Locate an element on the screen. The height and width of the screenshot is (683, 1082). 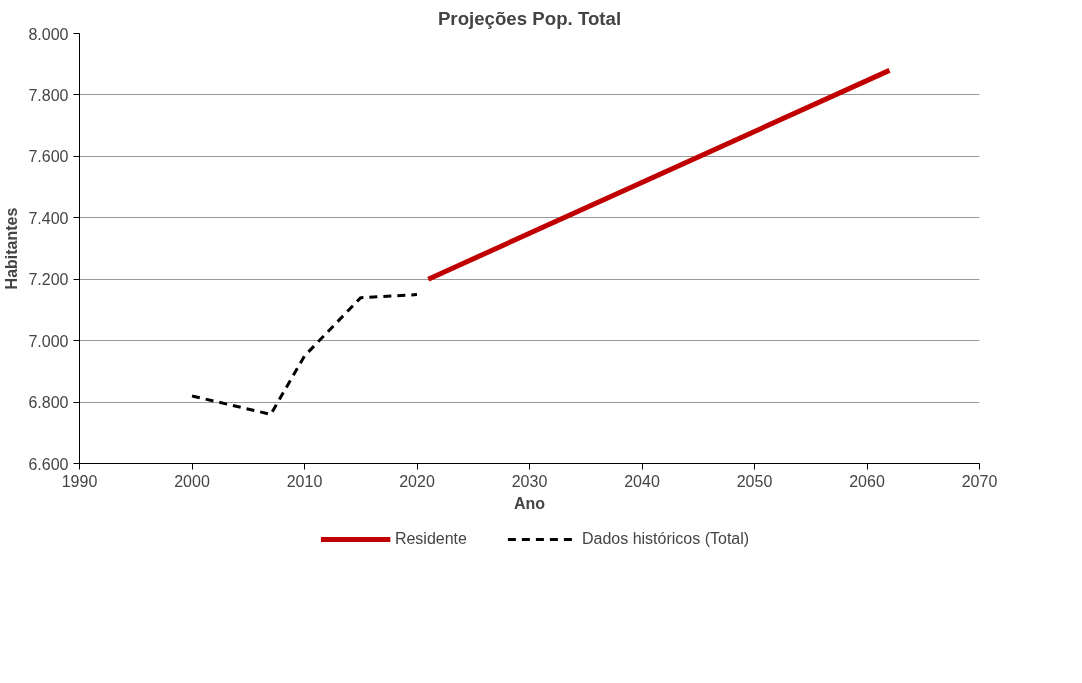
x-axis-title: Ano is located at coordinates (529, 503).